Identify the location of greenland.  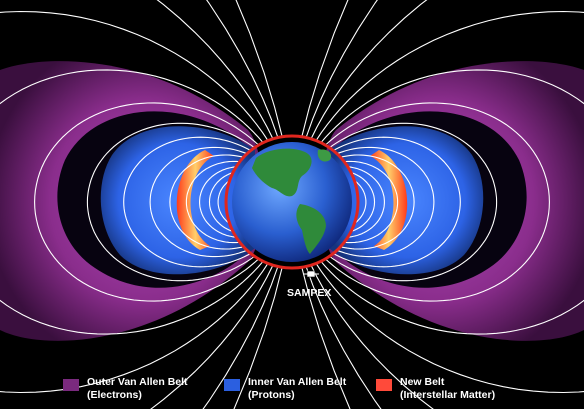
(324, 155).